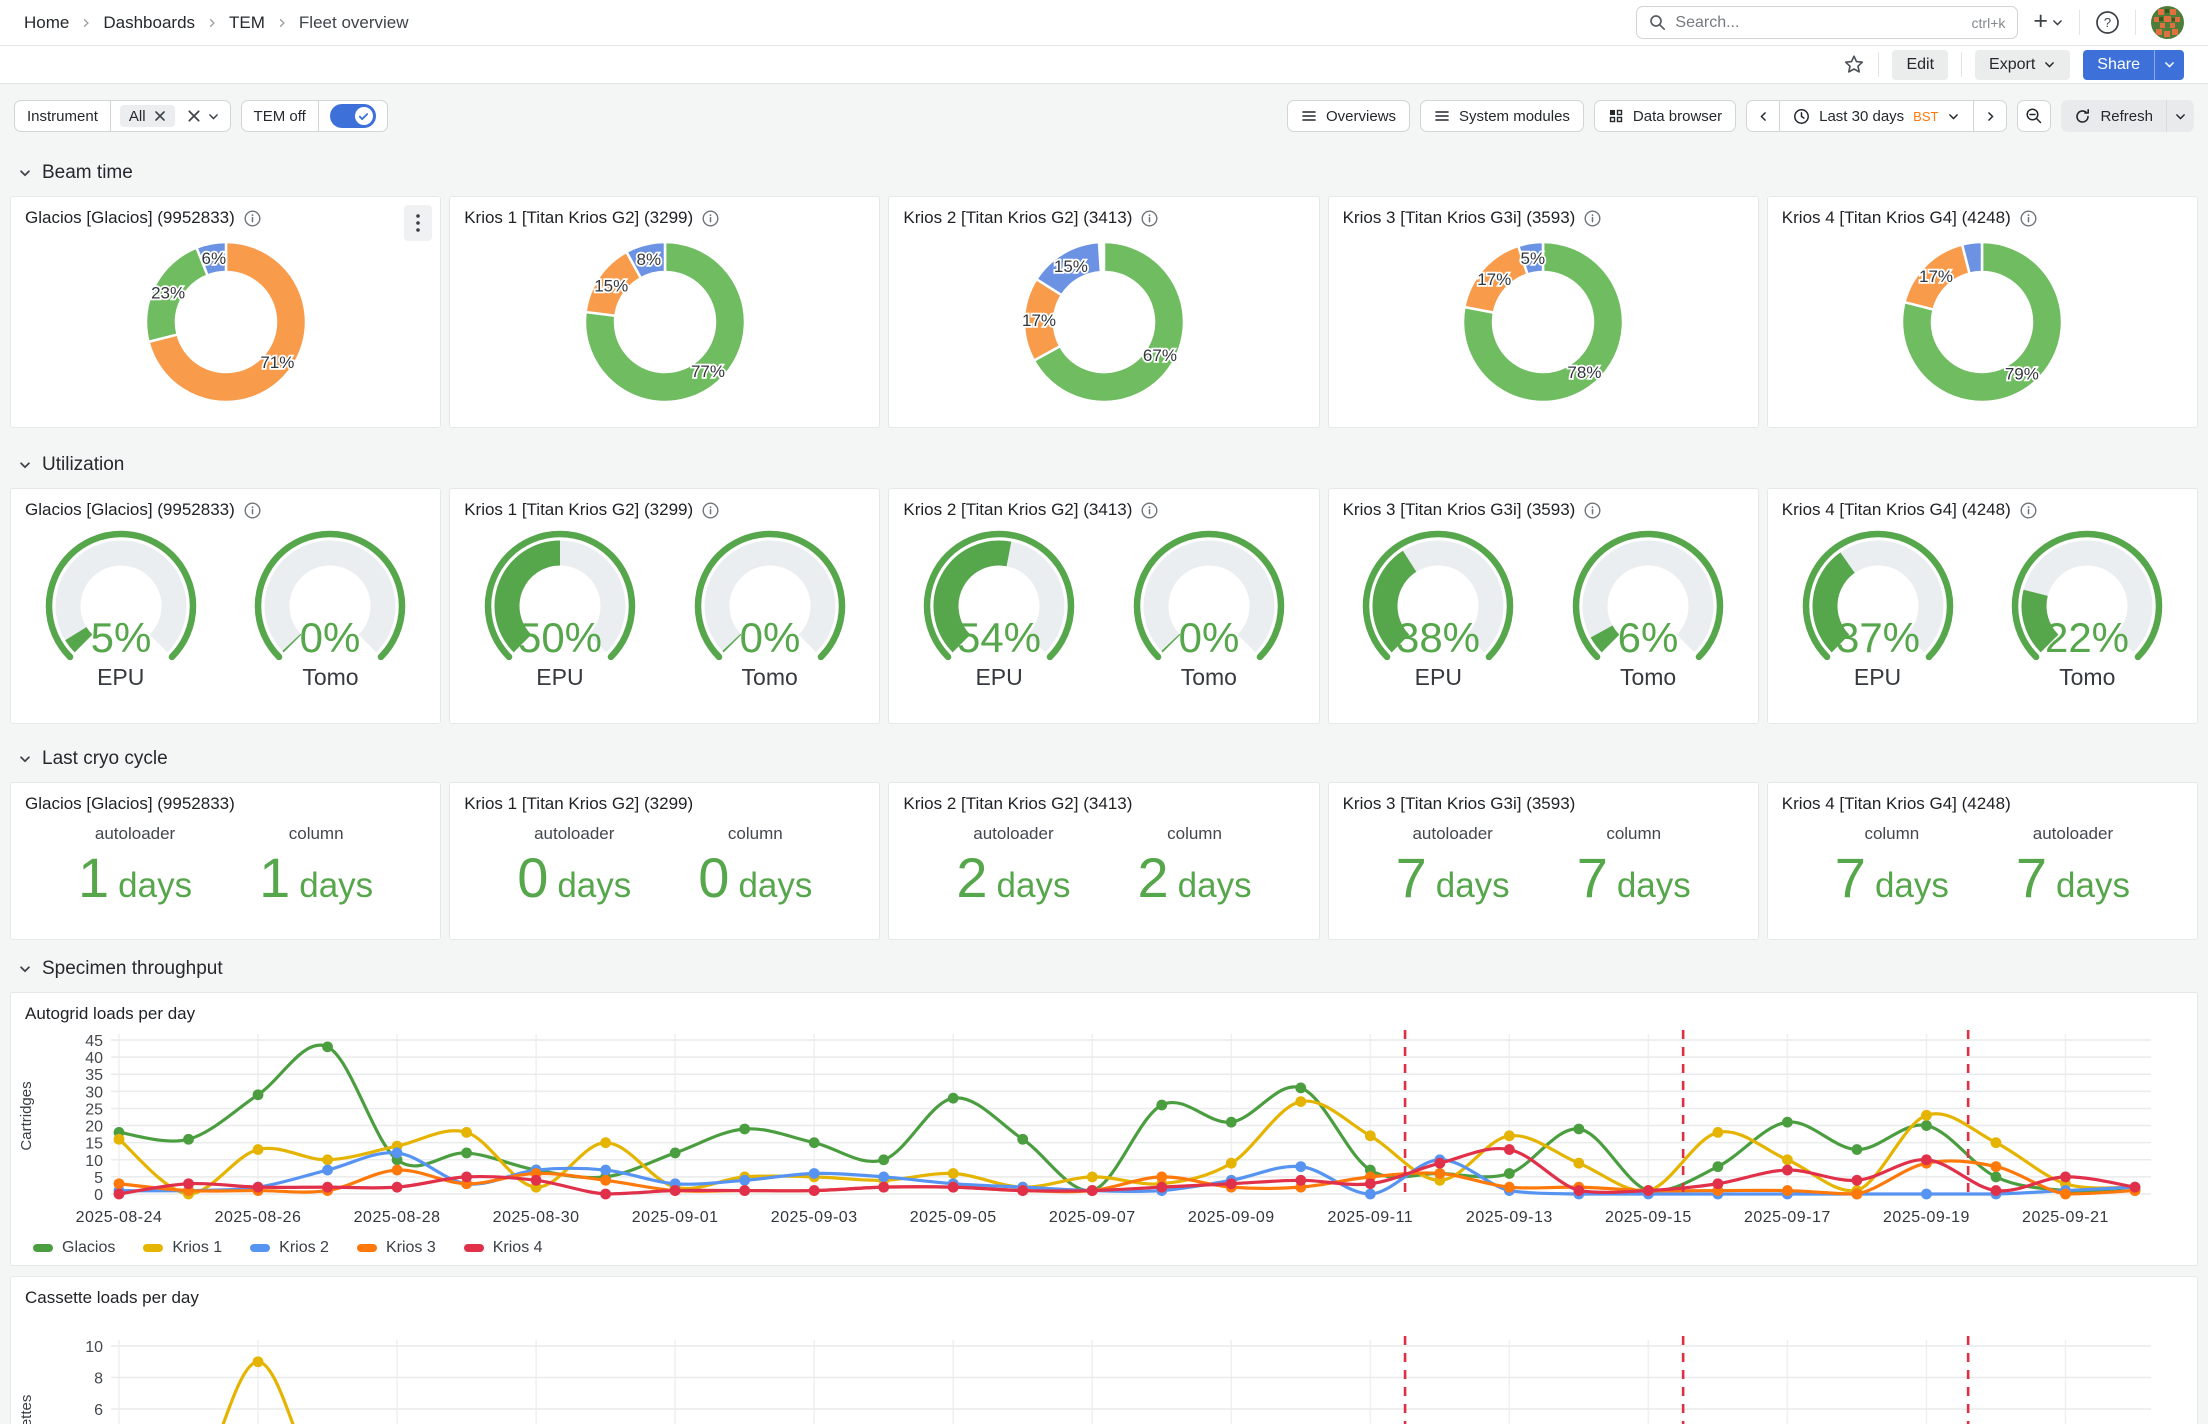  Describe the element at coordinates (2107, 22) in the screenshot. I see `help-button: ?` at that location.